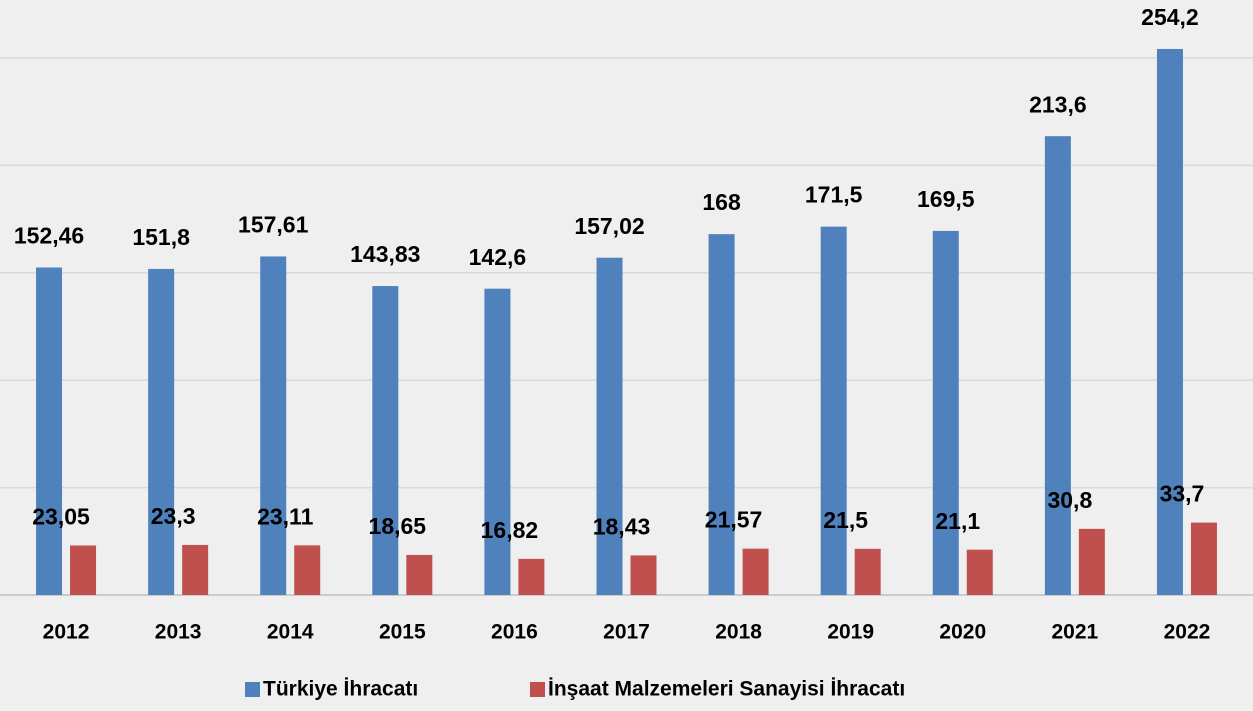  What do you see at coordinates (957, 521) in the screenshot?
I see `data-label: 21,1` at bounding box center [957, 521].